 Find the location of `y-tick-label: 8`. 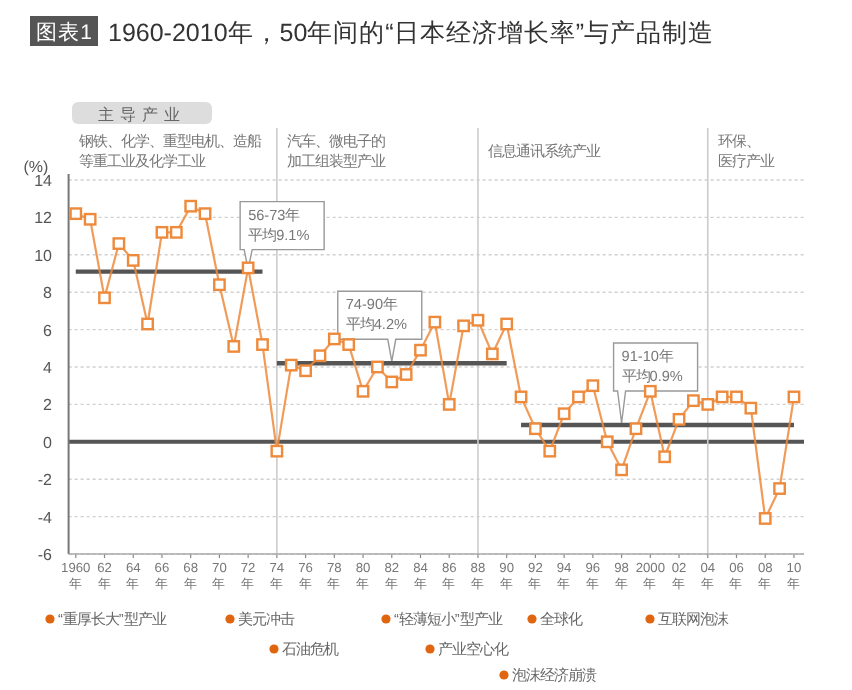

y-tick-label: 8 is located at coordinates (48, 293).